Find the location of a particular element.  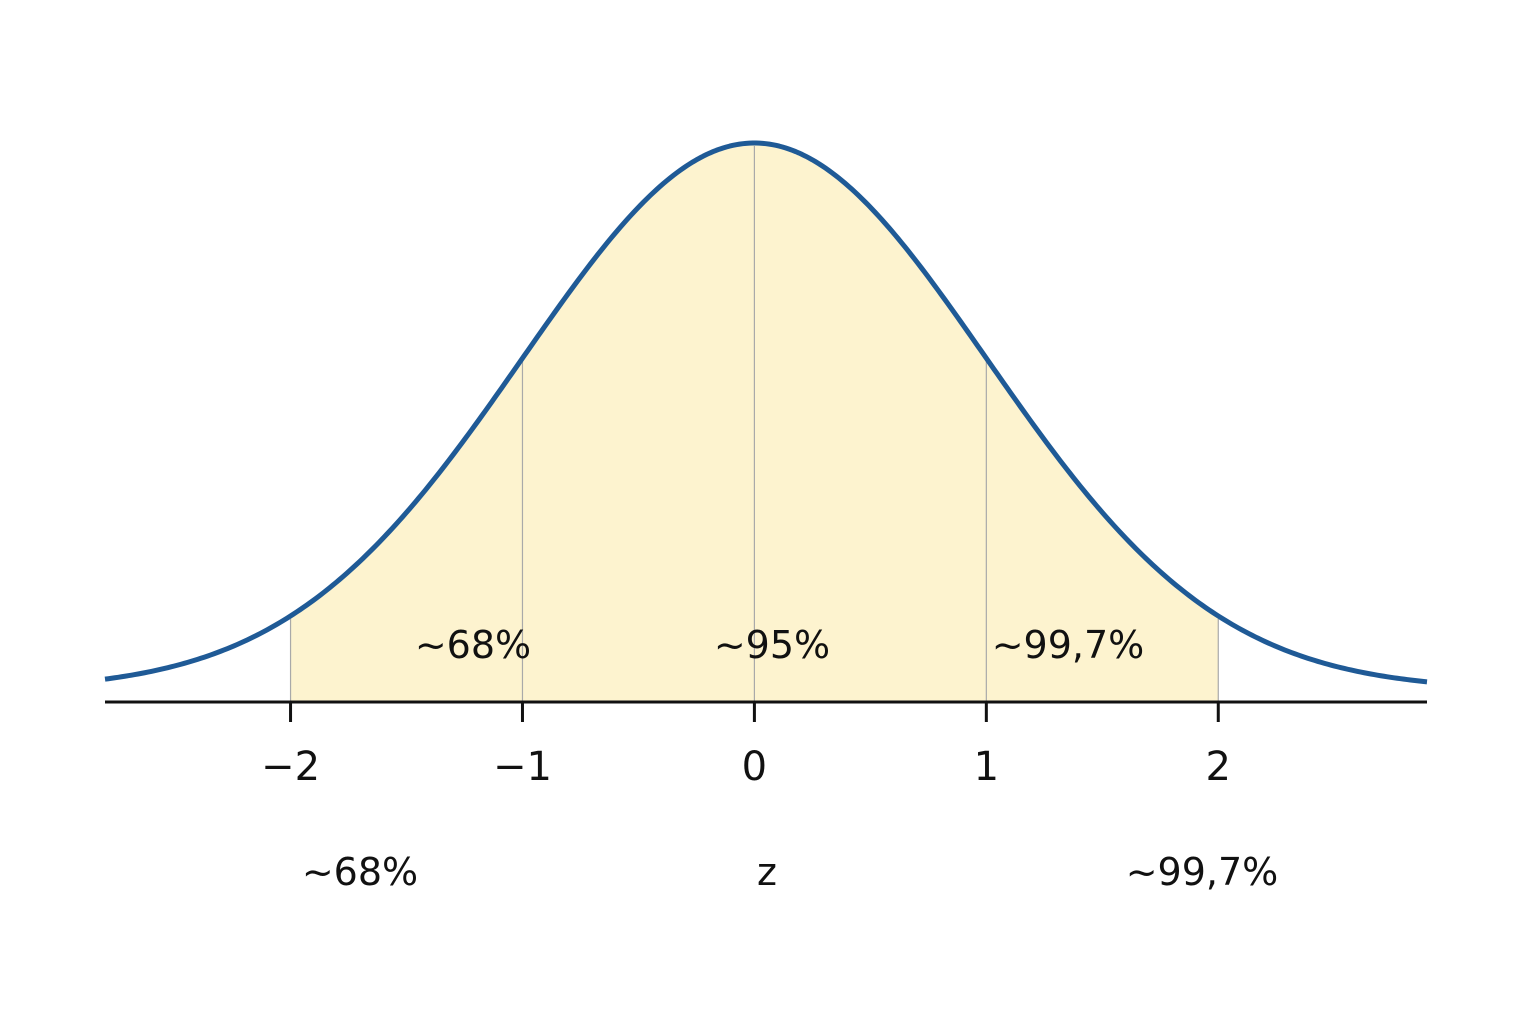

annotation-inside-left: ~68% is located at coordinates (473, 645).